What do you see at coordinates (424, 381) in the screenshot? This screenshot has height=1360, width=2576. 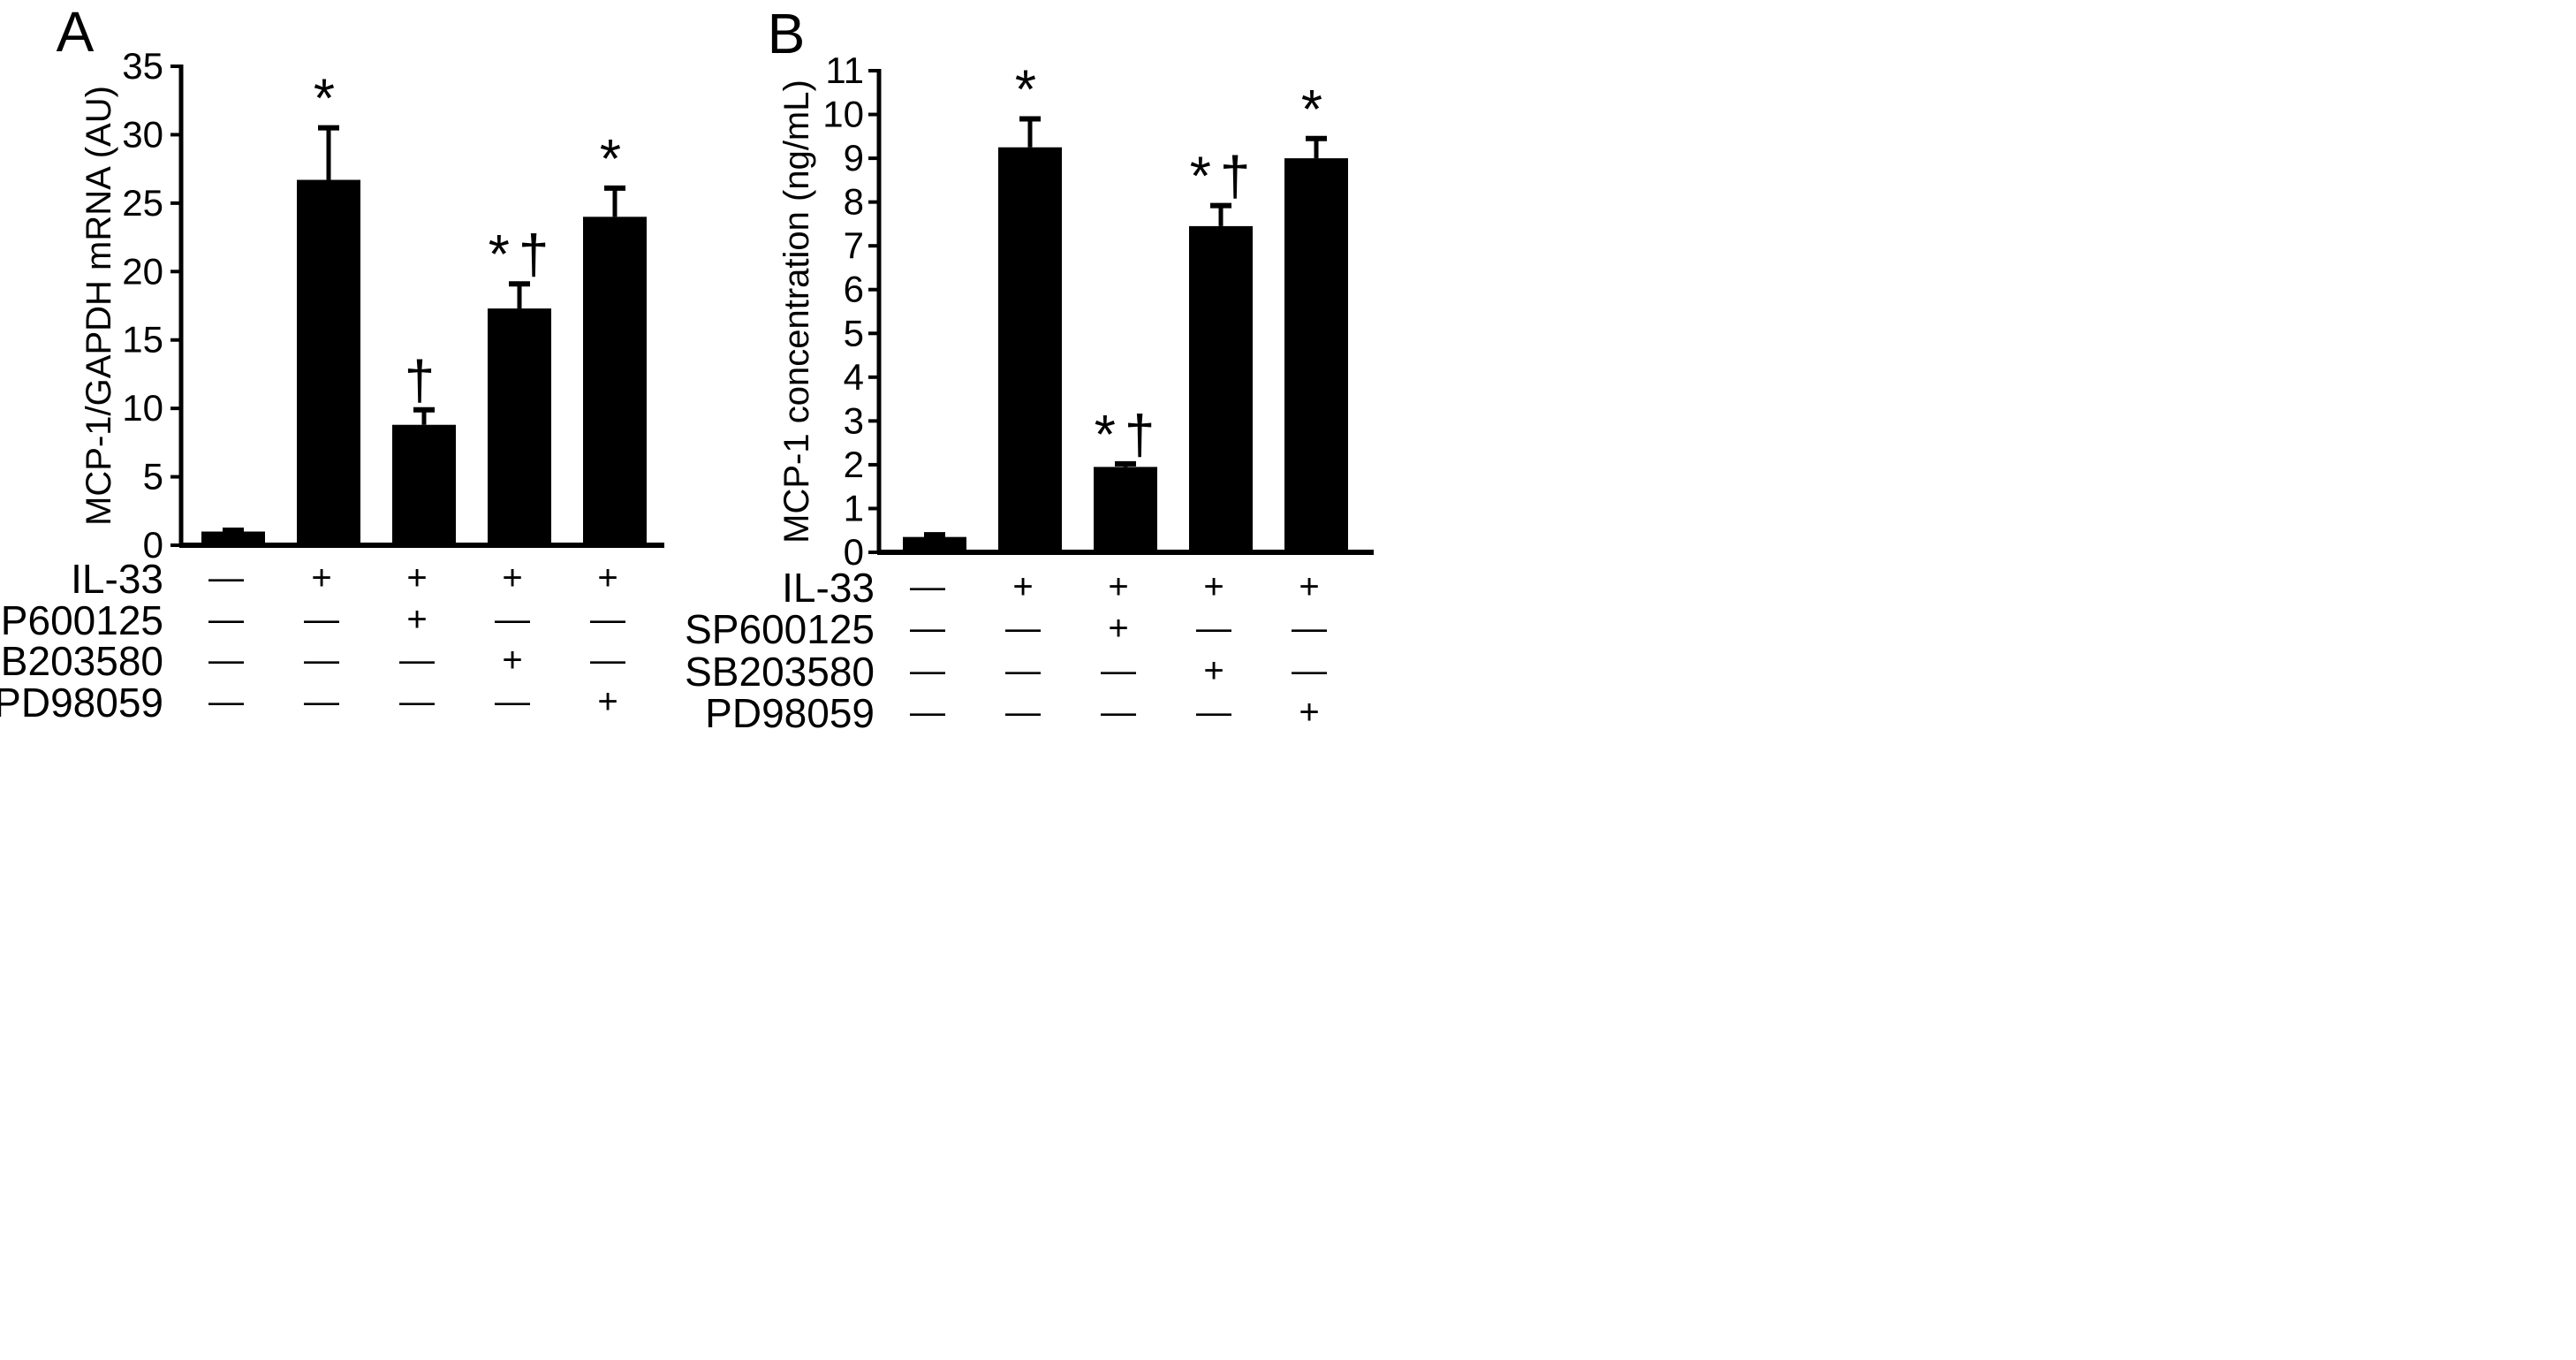 I see `significance-mark: †` at bounding box center [424, 381].